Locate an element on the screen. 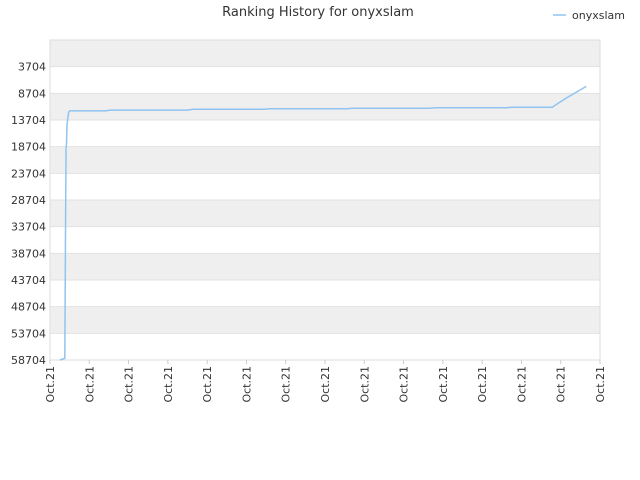 The image size is (640, 480). y-tick-label: 3704 is located at coordinates (32, 67).